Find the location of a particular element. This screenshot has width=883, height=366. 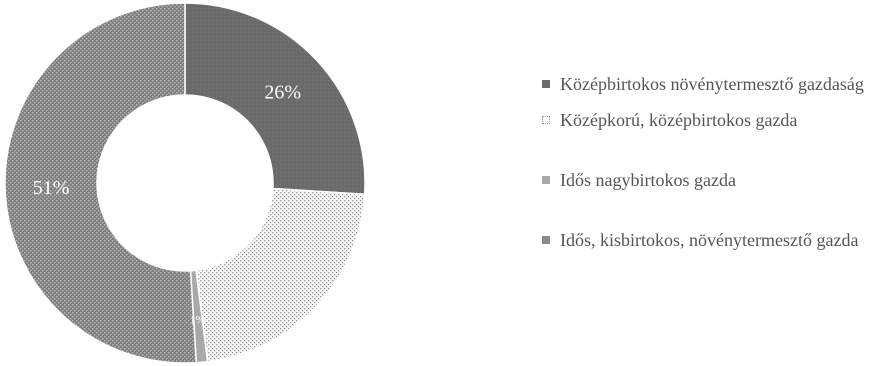

legend-label: Idős nagybirtokos gazda is located at coordinates (648, 180).